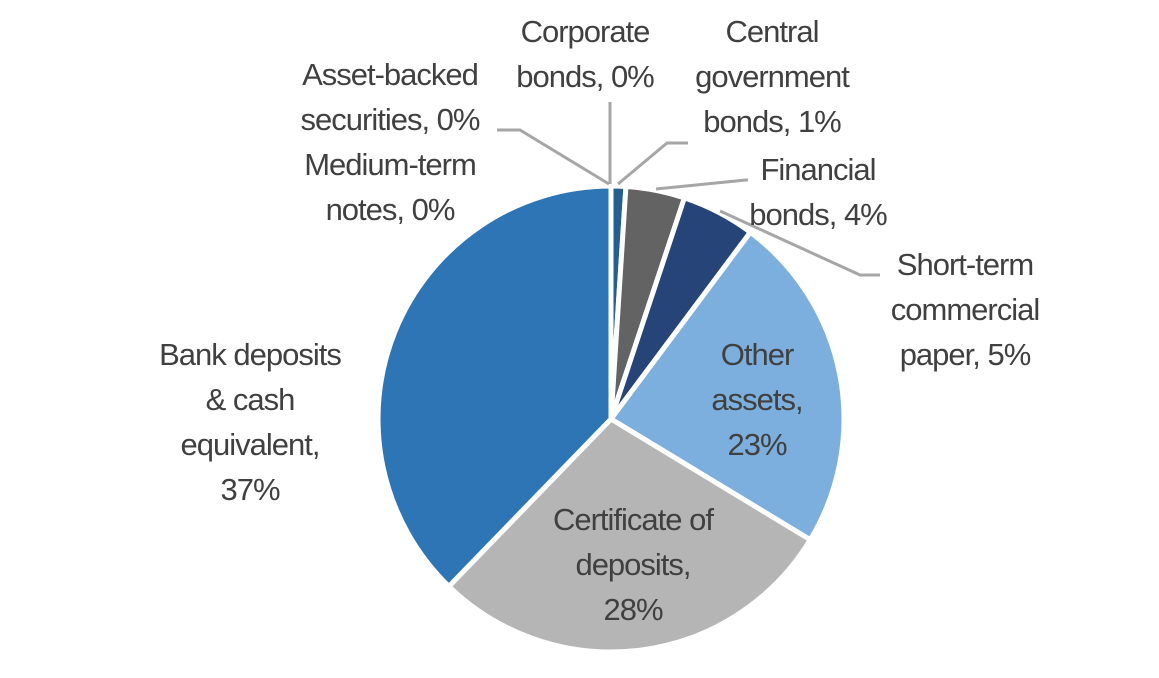 This screenshot has width=1159, height=678. Describe the element at coordinates (756, 444) in the screenshot. I see `data-label-line: 23%` at that location.